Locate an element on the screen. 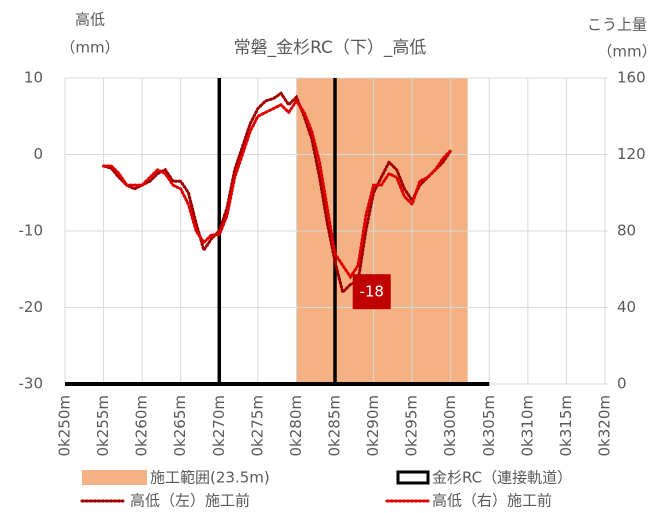  x-tick-label: 0k265m is located at coordinates (180, 425).